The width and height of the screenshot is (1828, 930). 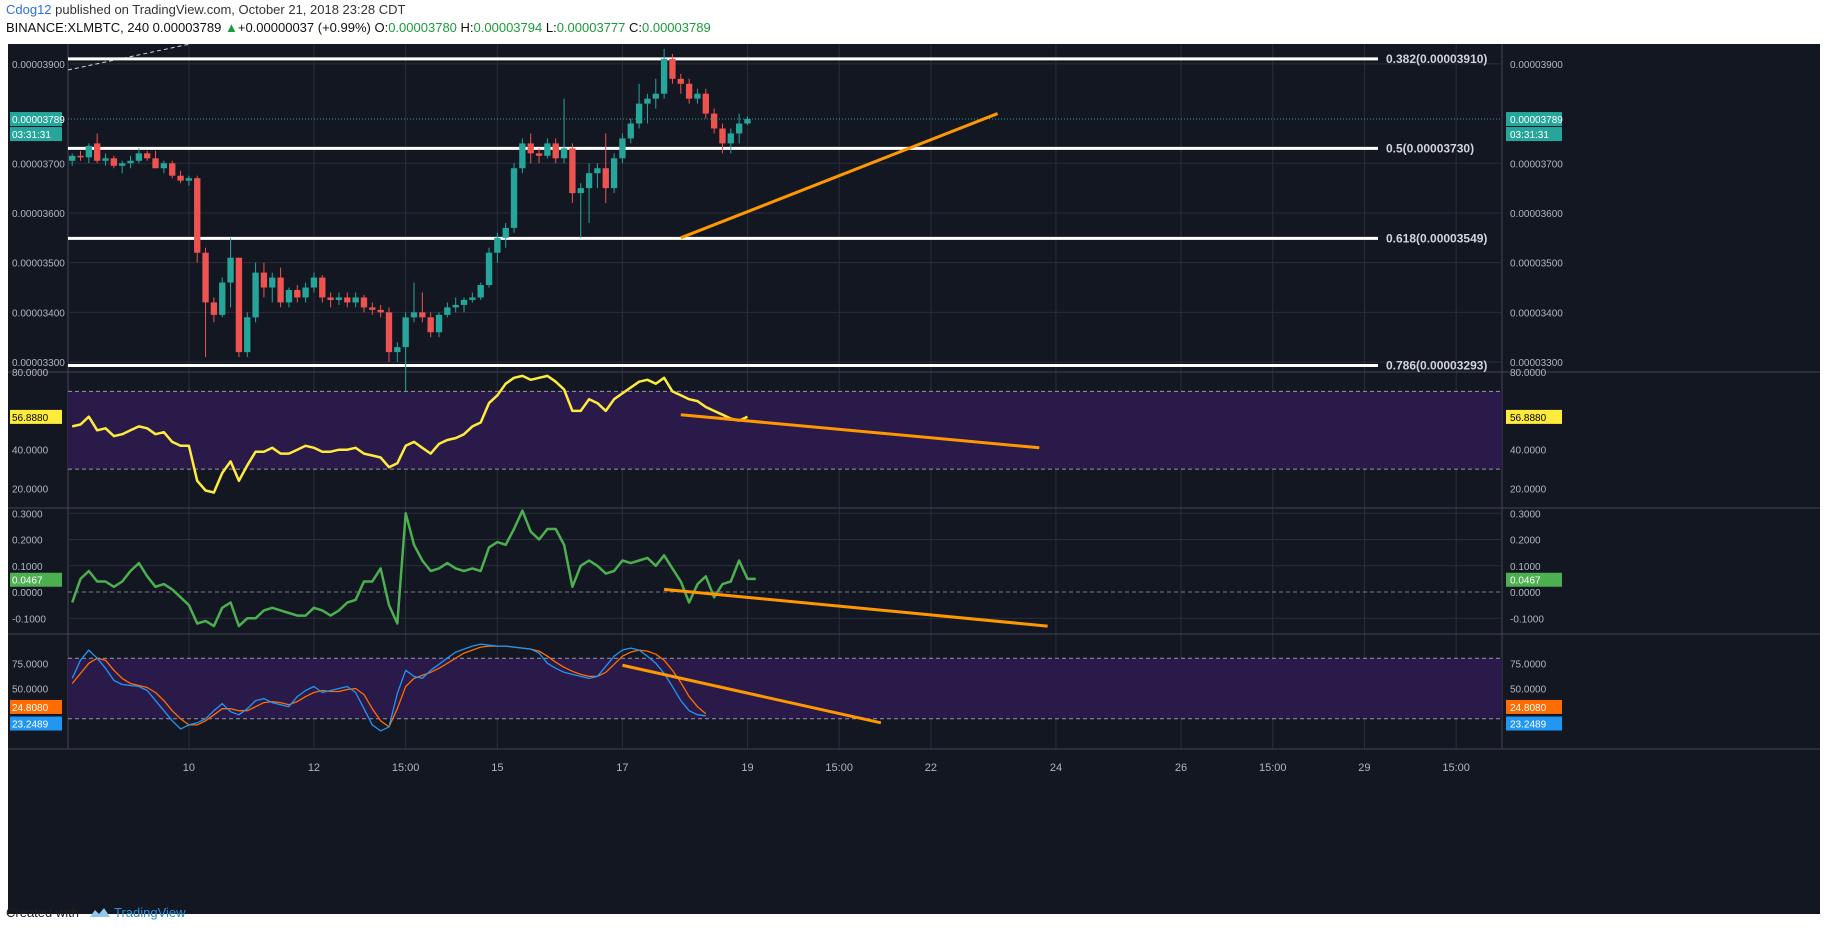 I want to click on last-price-badge-right: 0.00003789, so click(x=1536, y=120).